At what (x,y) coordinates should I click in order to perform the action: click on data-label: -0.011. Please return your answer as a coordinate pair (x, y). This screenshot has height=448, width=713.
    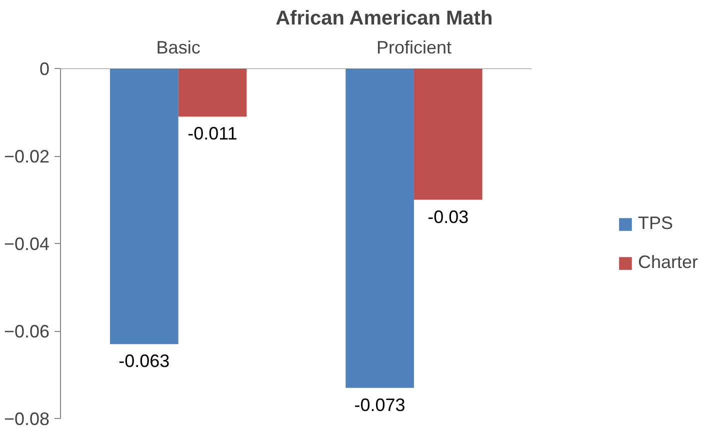
    Looking at the image, I should click on (213, 134).